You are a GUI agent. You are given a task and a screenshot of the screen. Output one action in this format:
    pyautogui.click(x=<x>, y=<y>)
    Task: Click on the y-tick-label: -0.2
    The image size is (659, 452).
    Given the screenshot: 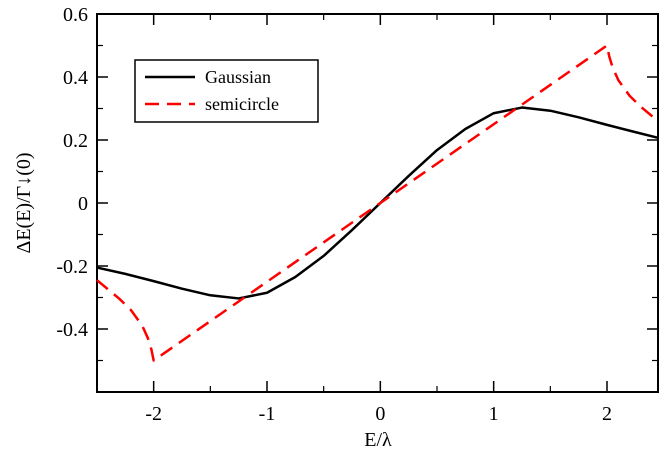 What is the action you would take?
    pyautogui.click(x=72, y=267)
    